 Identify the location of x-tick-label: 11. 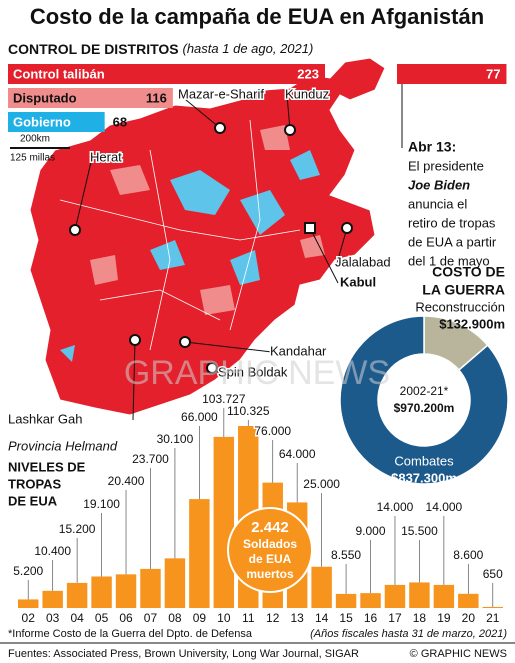
(248, 618).